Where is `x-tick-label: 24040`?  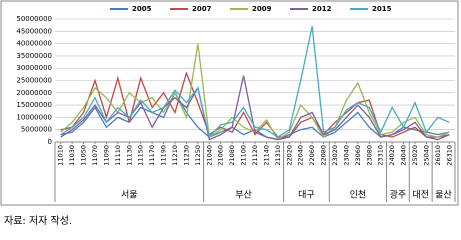 x-tick-label: 24040 is located at coordinates (404, 155).